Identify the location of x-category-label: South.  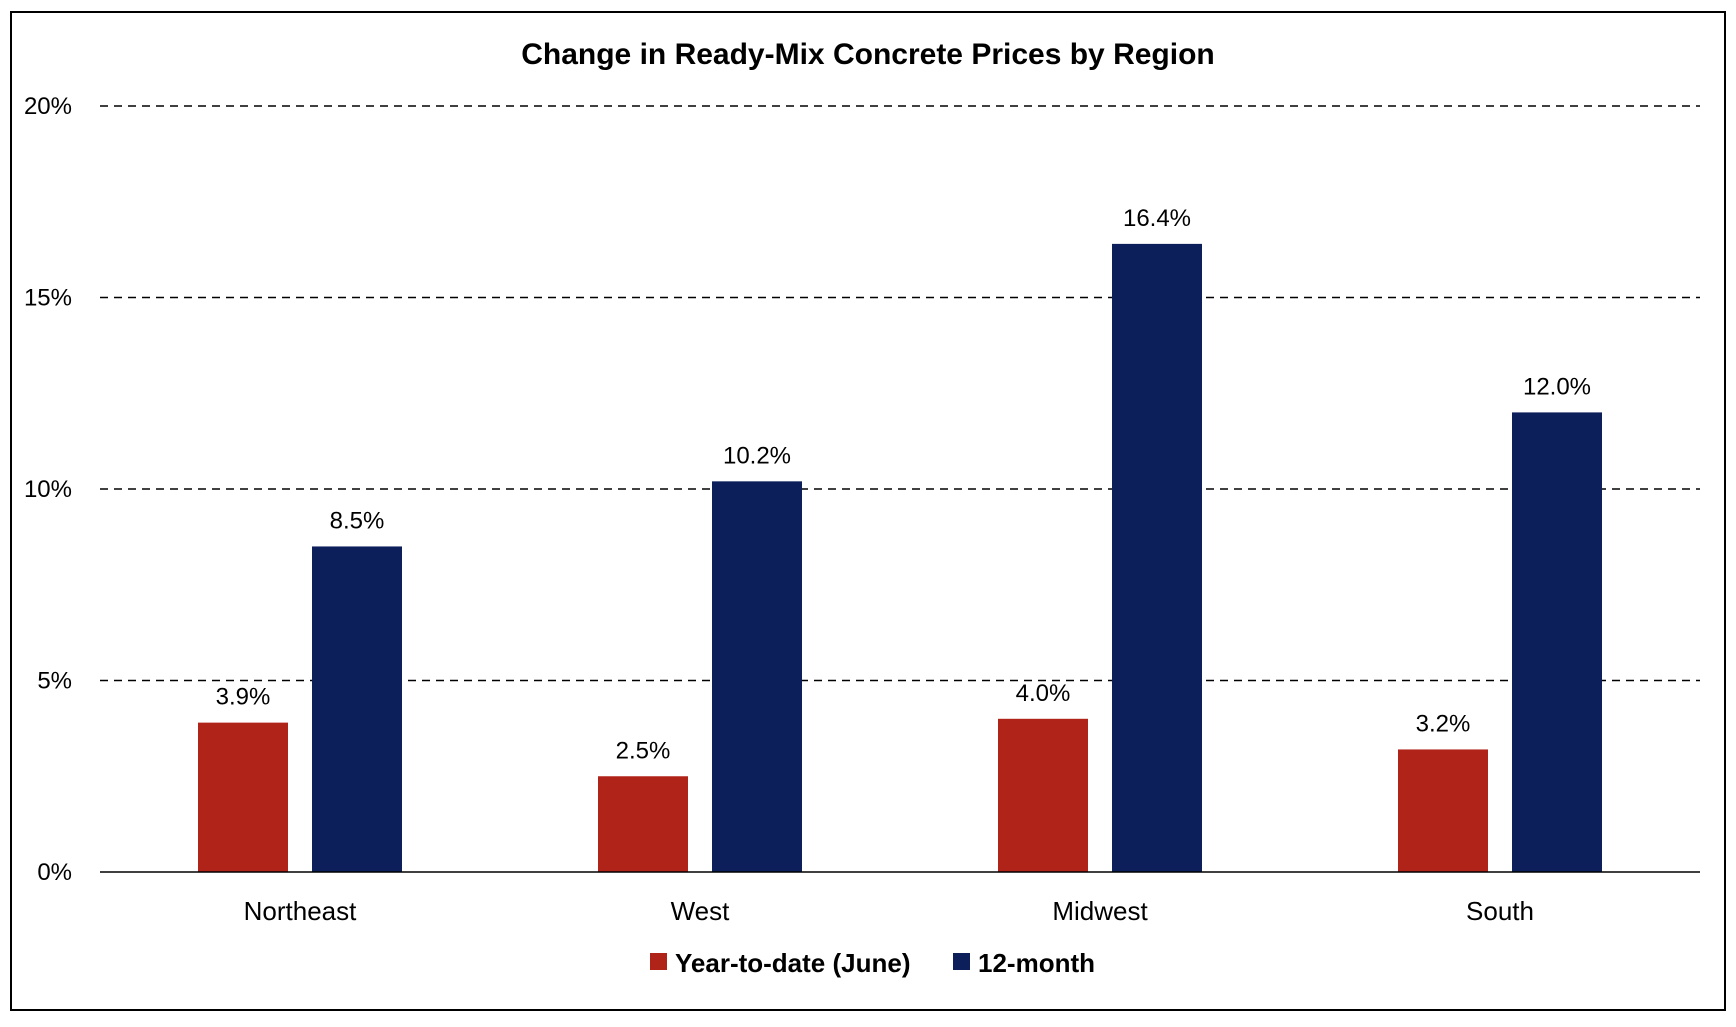
(1500, 911).